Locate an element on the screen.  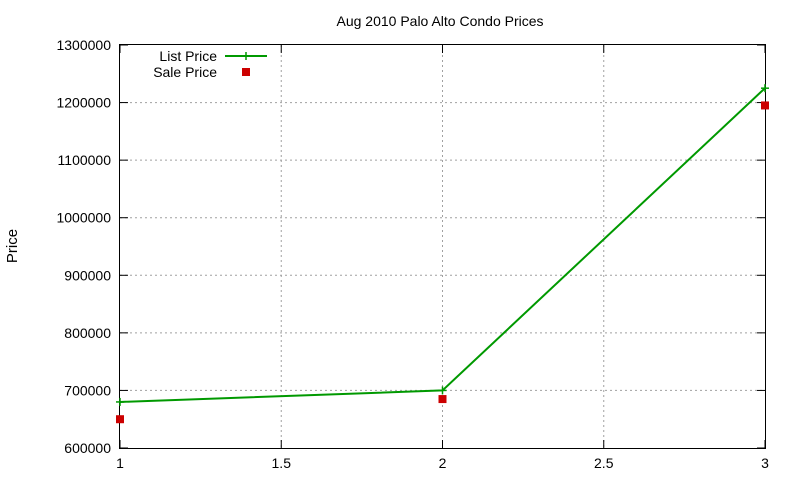
x-tick-label: 2.5 is located at coordinates (604, 463).